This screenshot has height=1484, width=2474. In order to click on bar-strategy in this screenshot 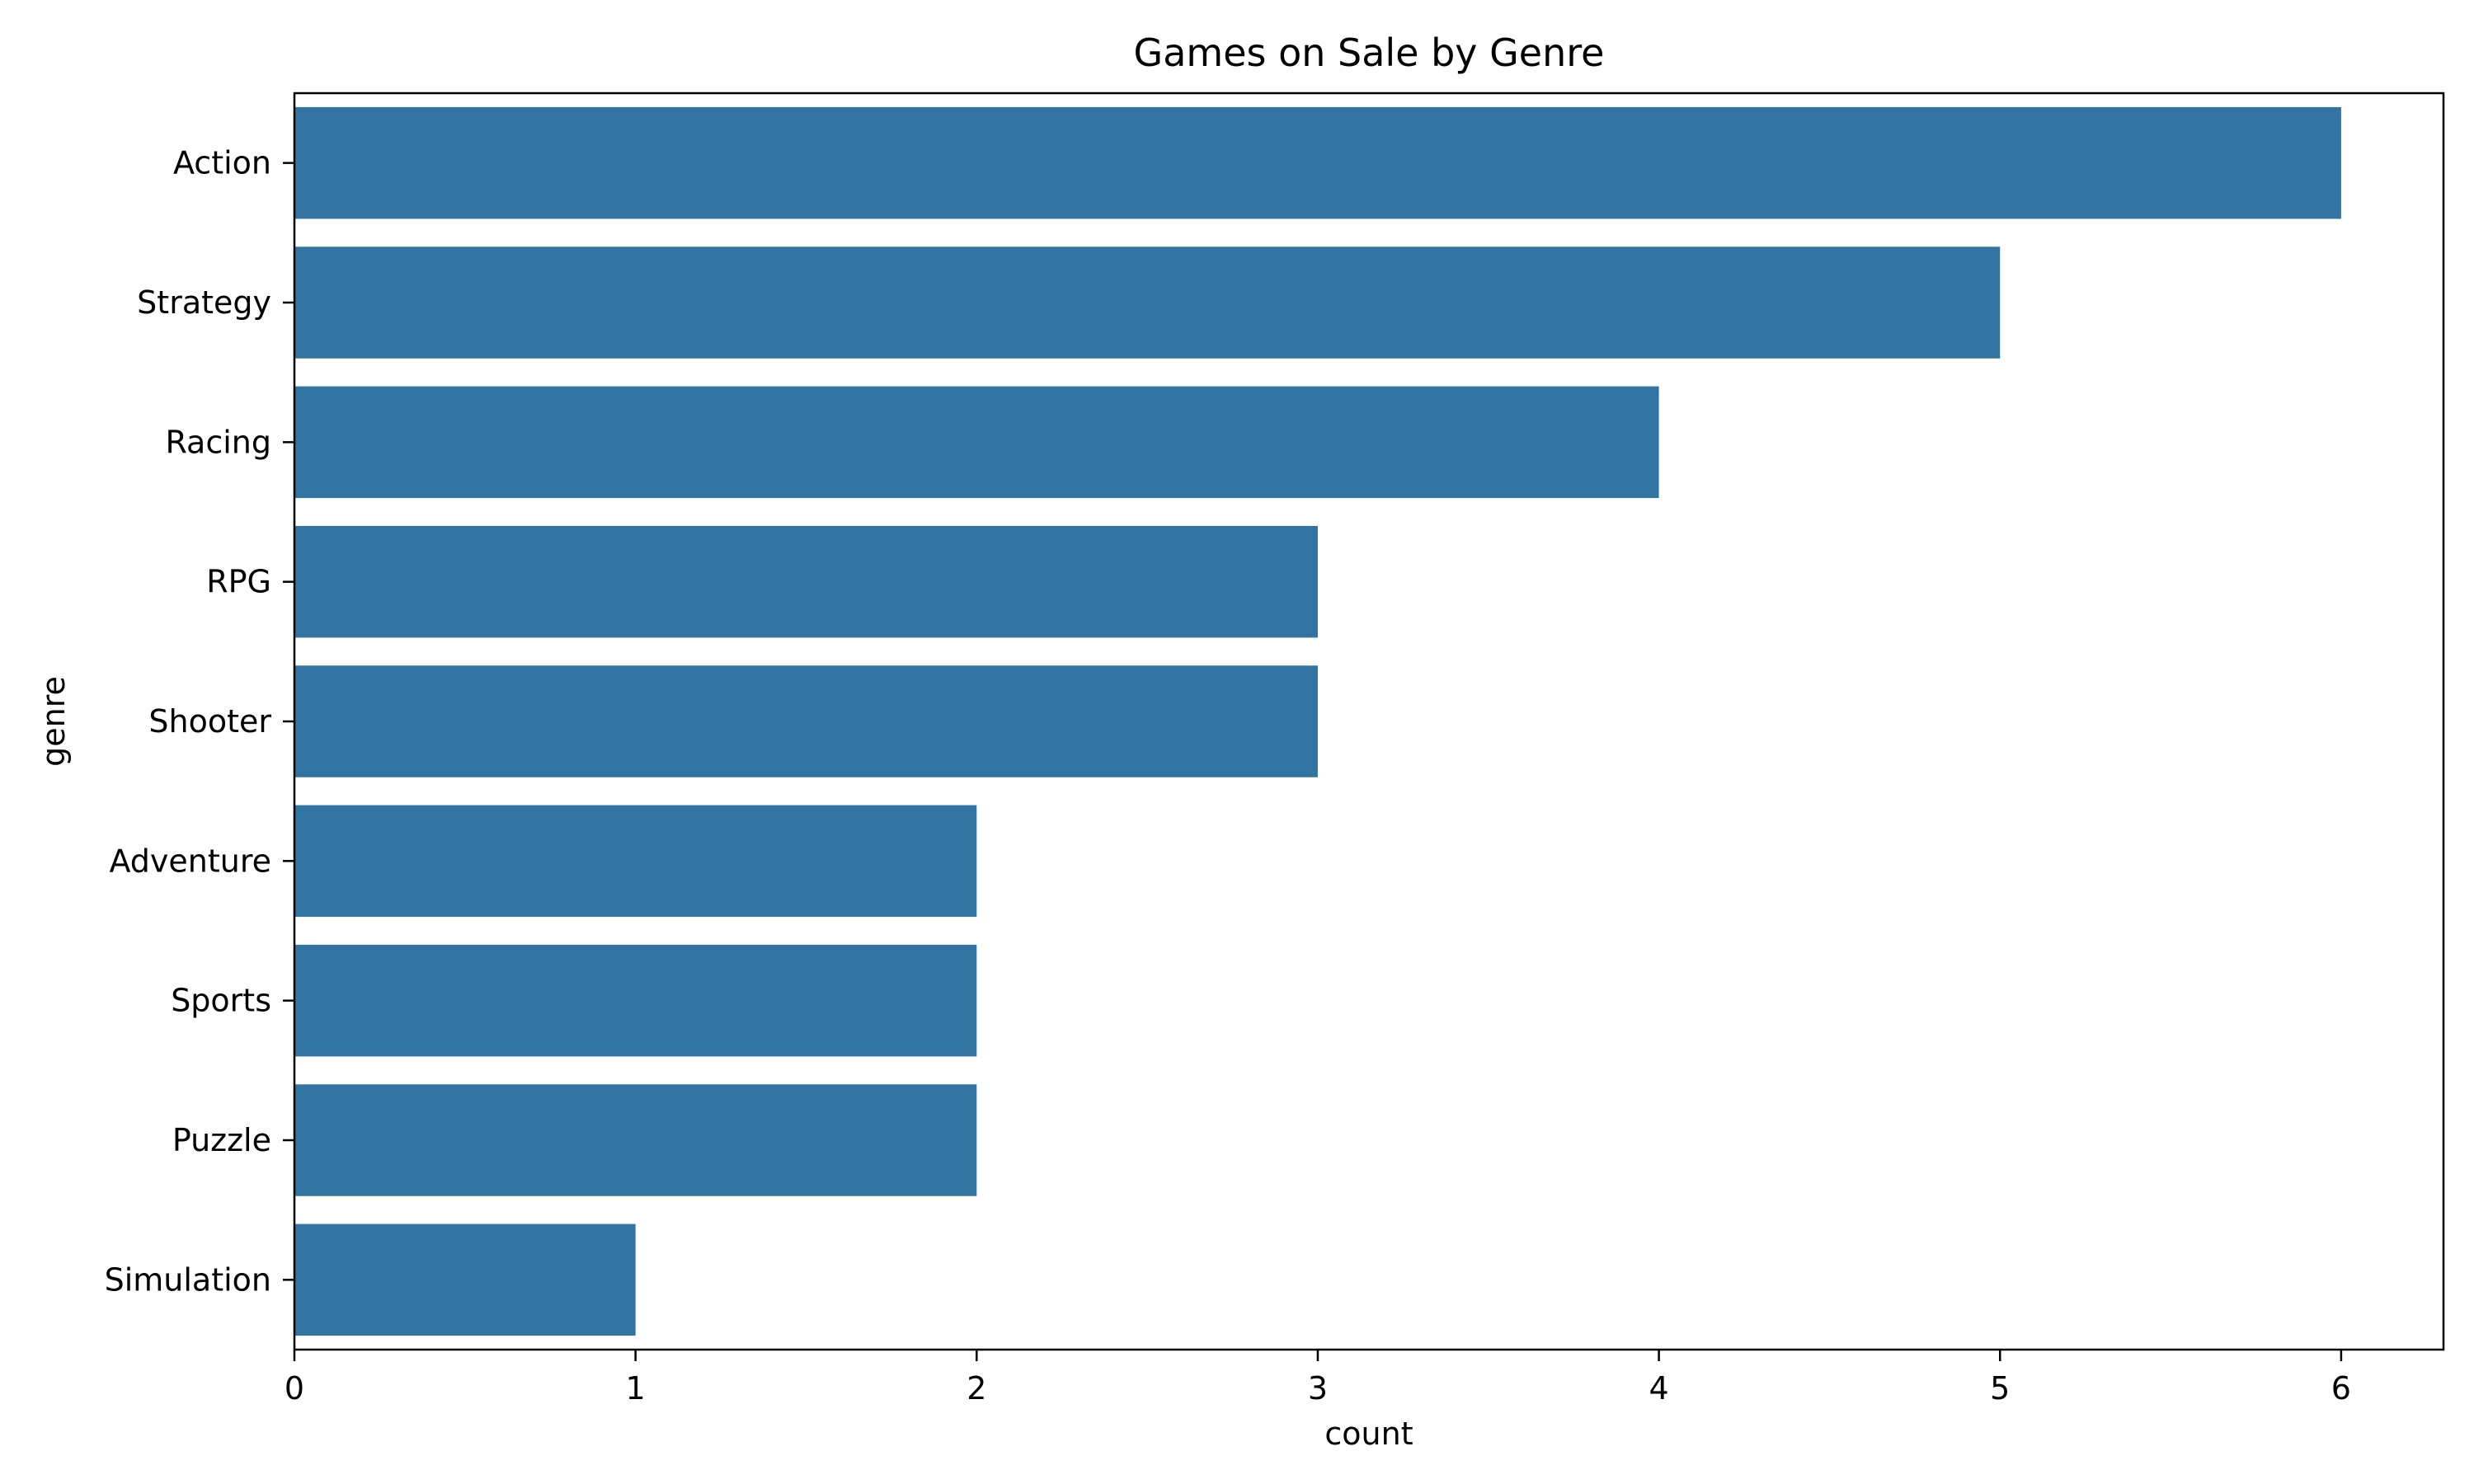, I will do `click(1147, 303)`.